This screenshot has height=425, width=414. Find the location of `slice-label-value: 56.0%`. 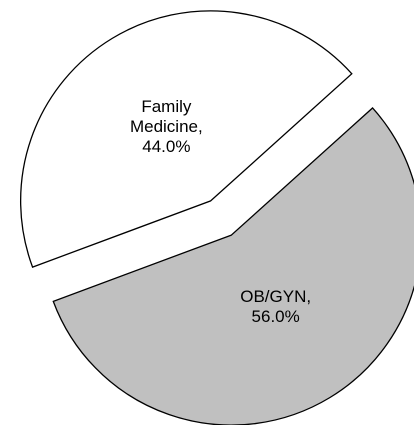

slice-label-value: 56.0% is located at coordinates (276, 317).